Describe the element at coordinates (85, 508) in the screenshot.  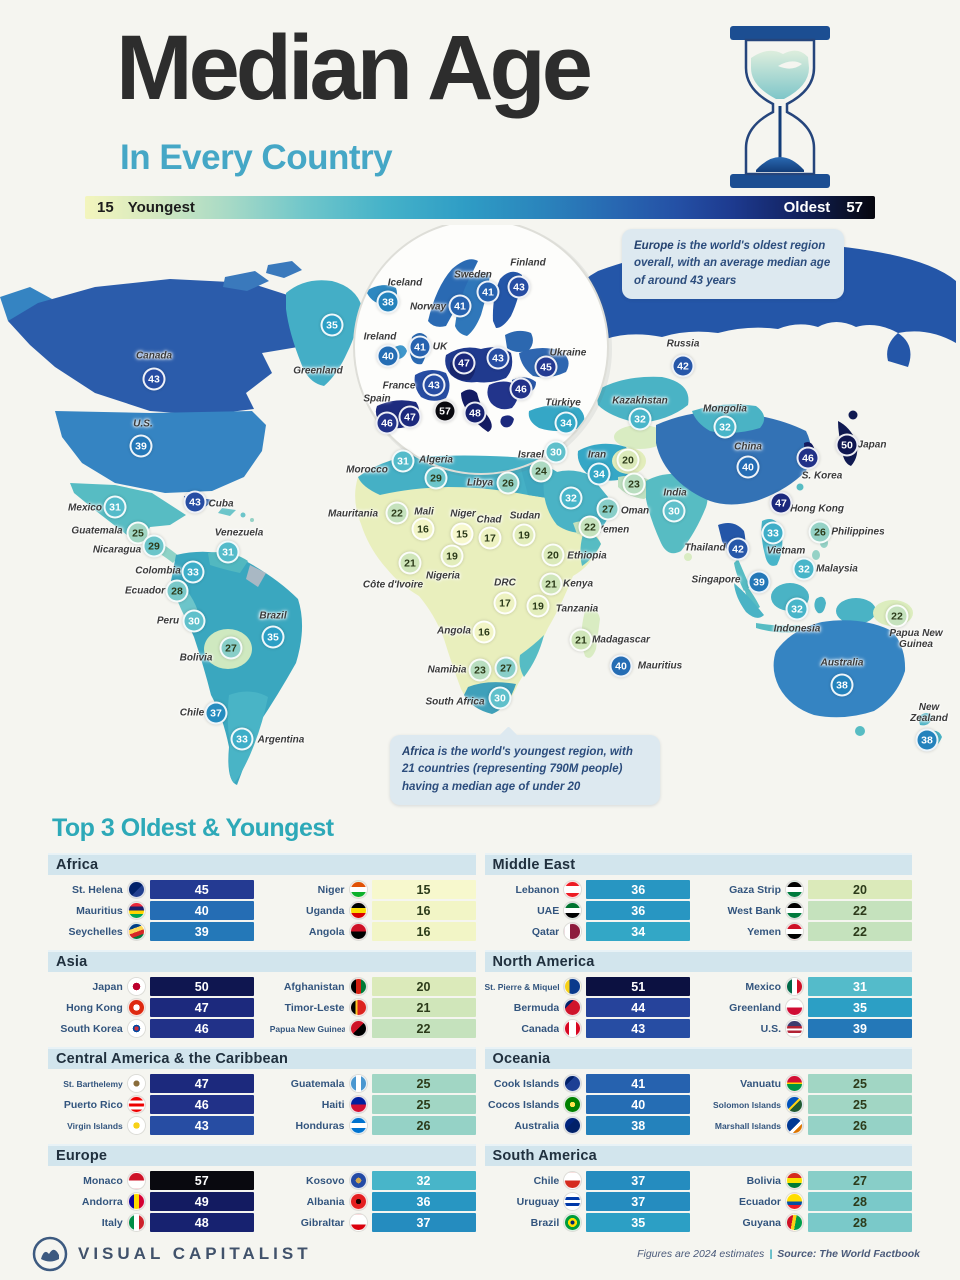
I see `map-label-mexico: Mexico` at that location.